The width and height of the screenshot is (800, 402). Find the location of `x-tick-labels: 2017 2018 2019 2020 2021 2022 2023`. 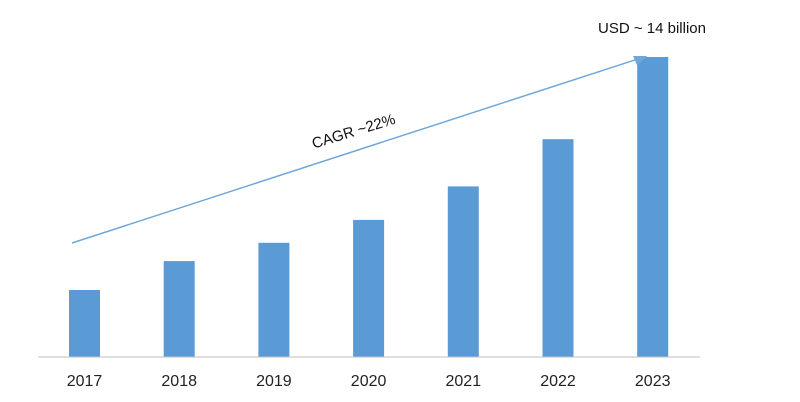

x-tick-labels: 2017 2018 2019 2020 2021 2022 2023 is located at coordinates (369, 381).